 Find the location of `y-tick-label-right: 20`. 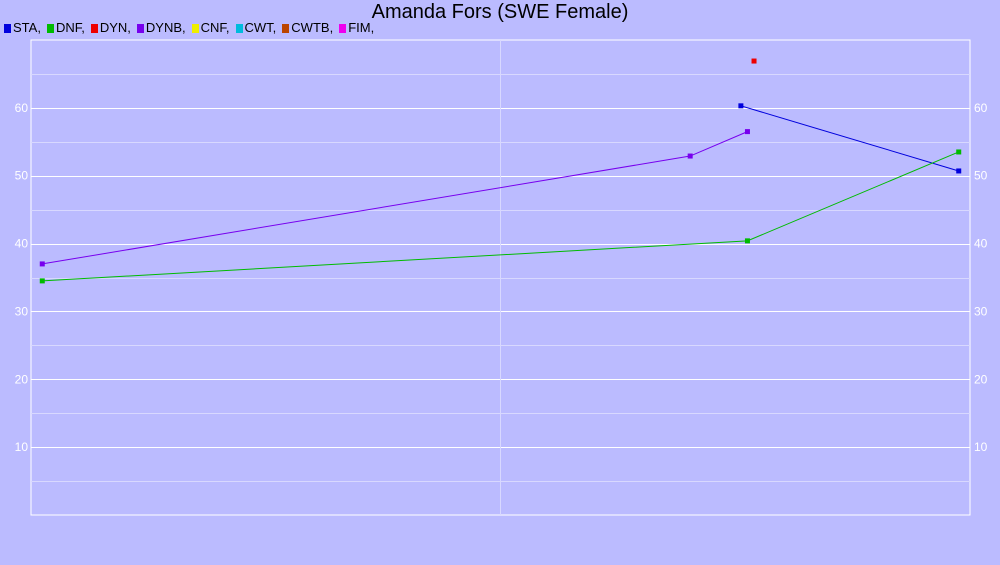

y-tick-label-right: 20 is located at coordinates (981, 379).